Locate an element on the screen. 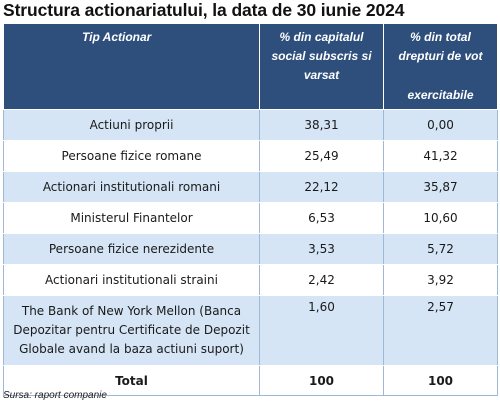 Image resolution: width=500 pixels, height=402 pixels. cell-vot: 10,60 is located at coordinates (440, 218).